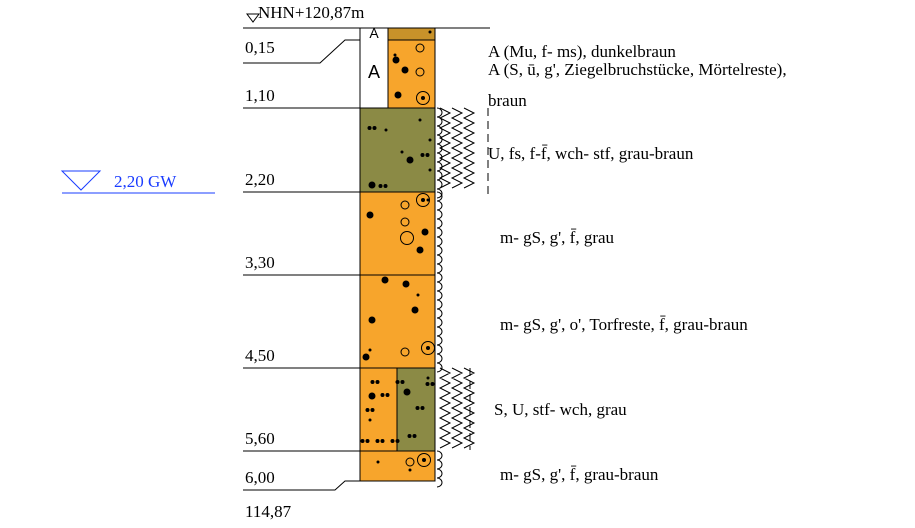  I want to click on depth-label: 5,60, so click(260, 438).